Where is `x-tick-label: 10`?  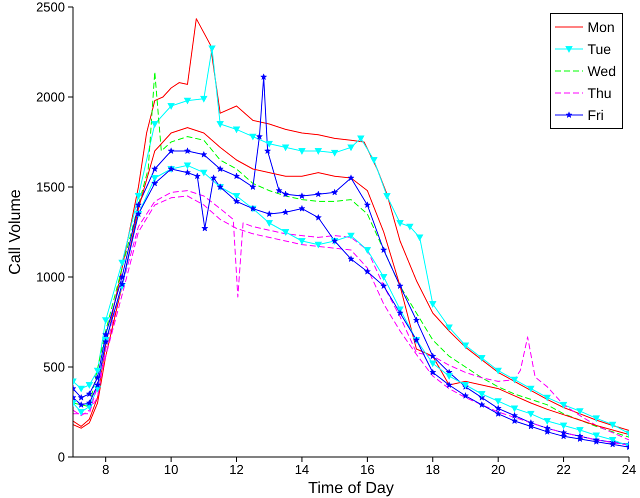 x-tick-label: 10 is located at coordinates (171, 470).